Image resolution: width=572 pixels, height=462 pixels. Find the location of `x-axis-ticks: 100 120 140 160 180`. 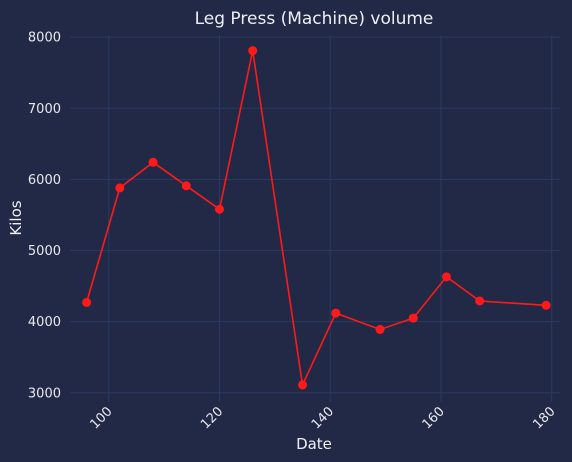

x-axis-ticks: 100 120 140 160 180 is located at coordinates (322, 418).